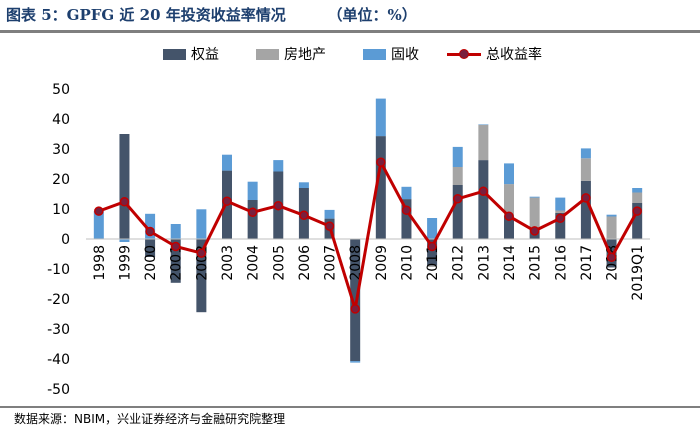 The height and width of the screenshot is (431, 700). I want to click on x-tick-label: 2001, so click(177, 263).